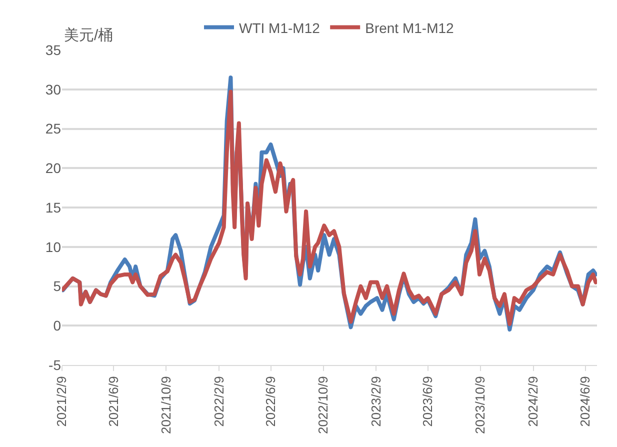  What do you see at coordinates (480, 405) in the screenshot?
I see `x-tick-label: 2023/10/9` at bounding box center [480, 405].